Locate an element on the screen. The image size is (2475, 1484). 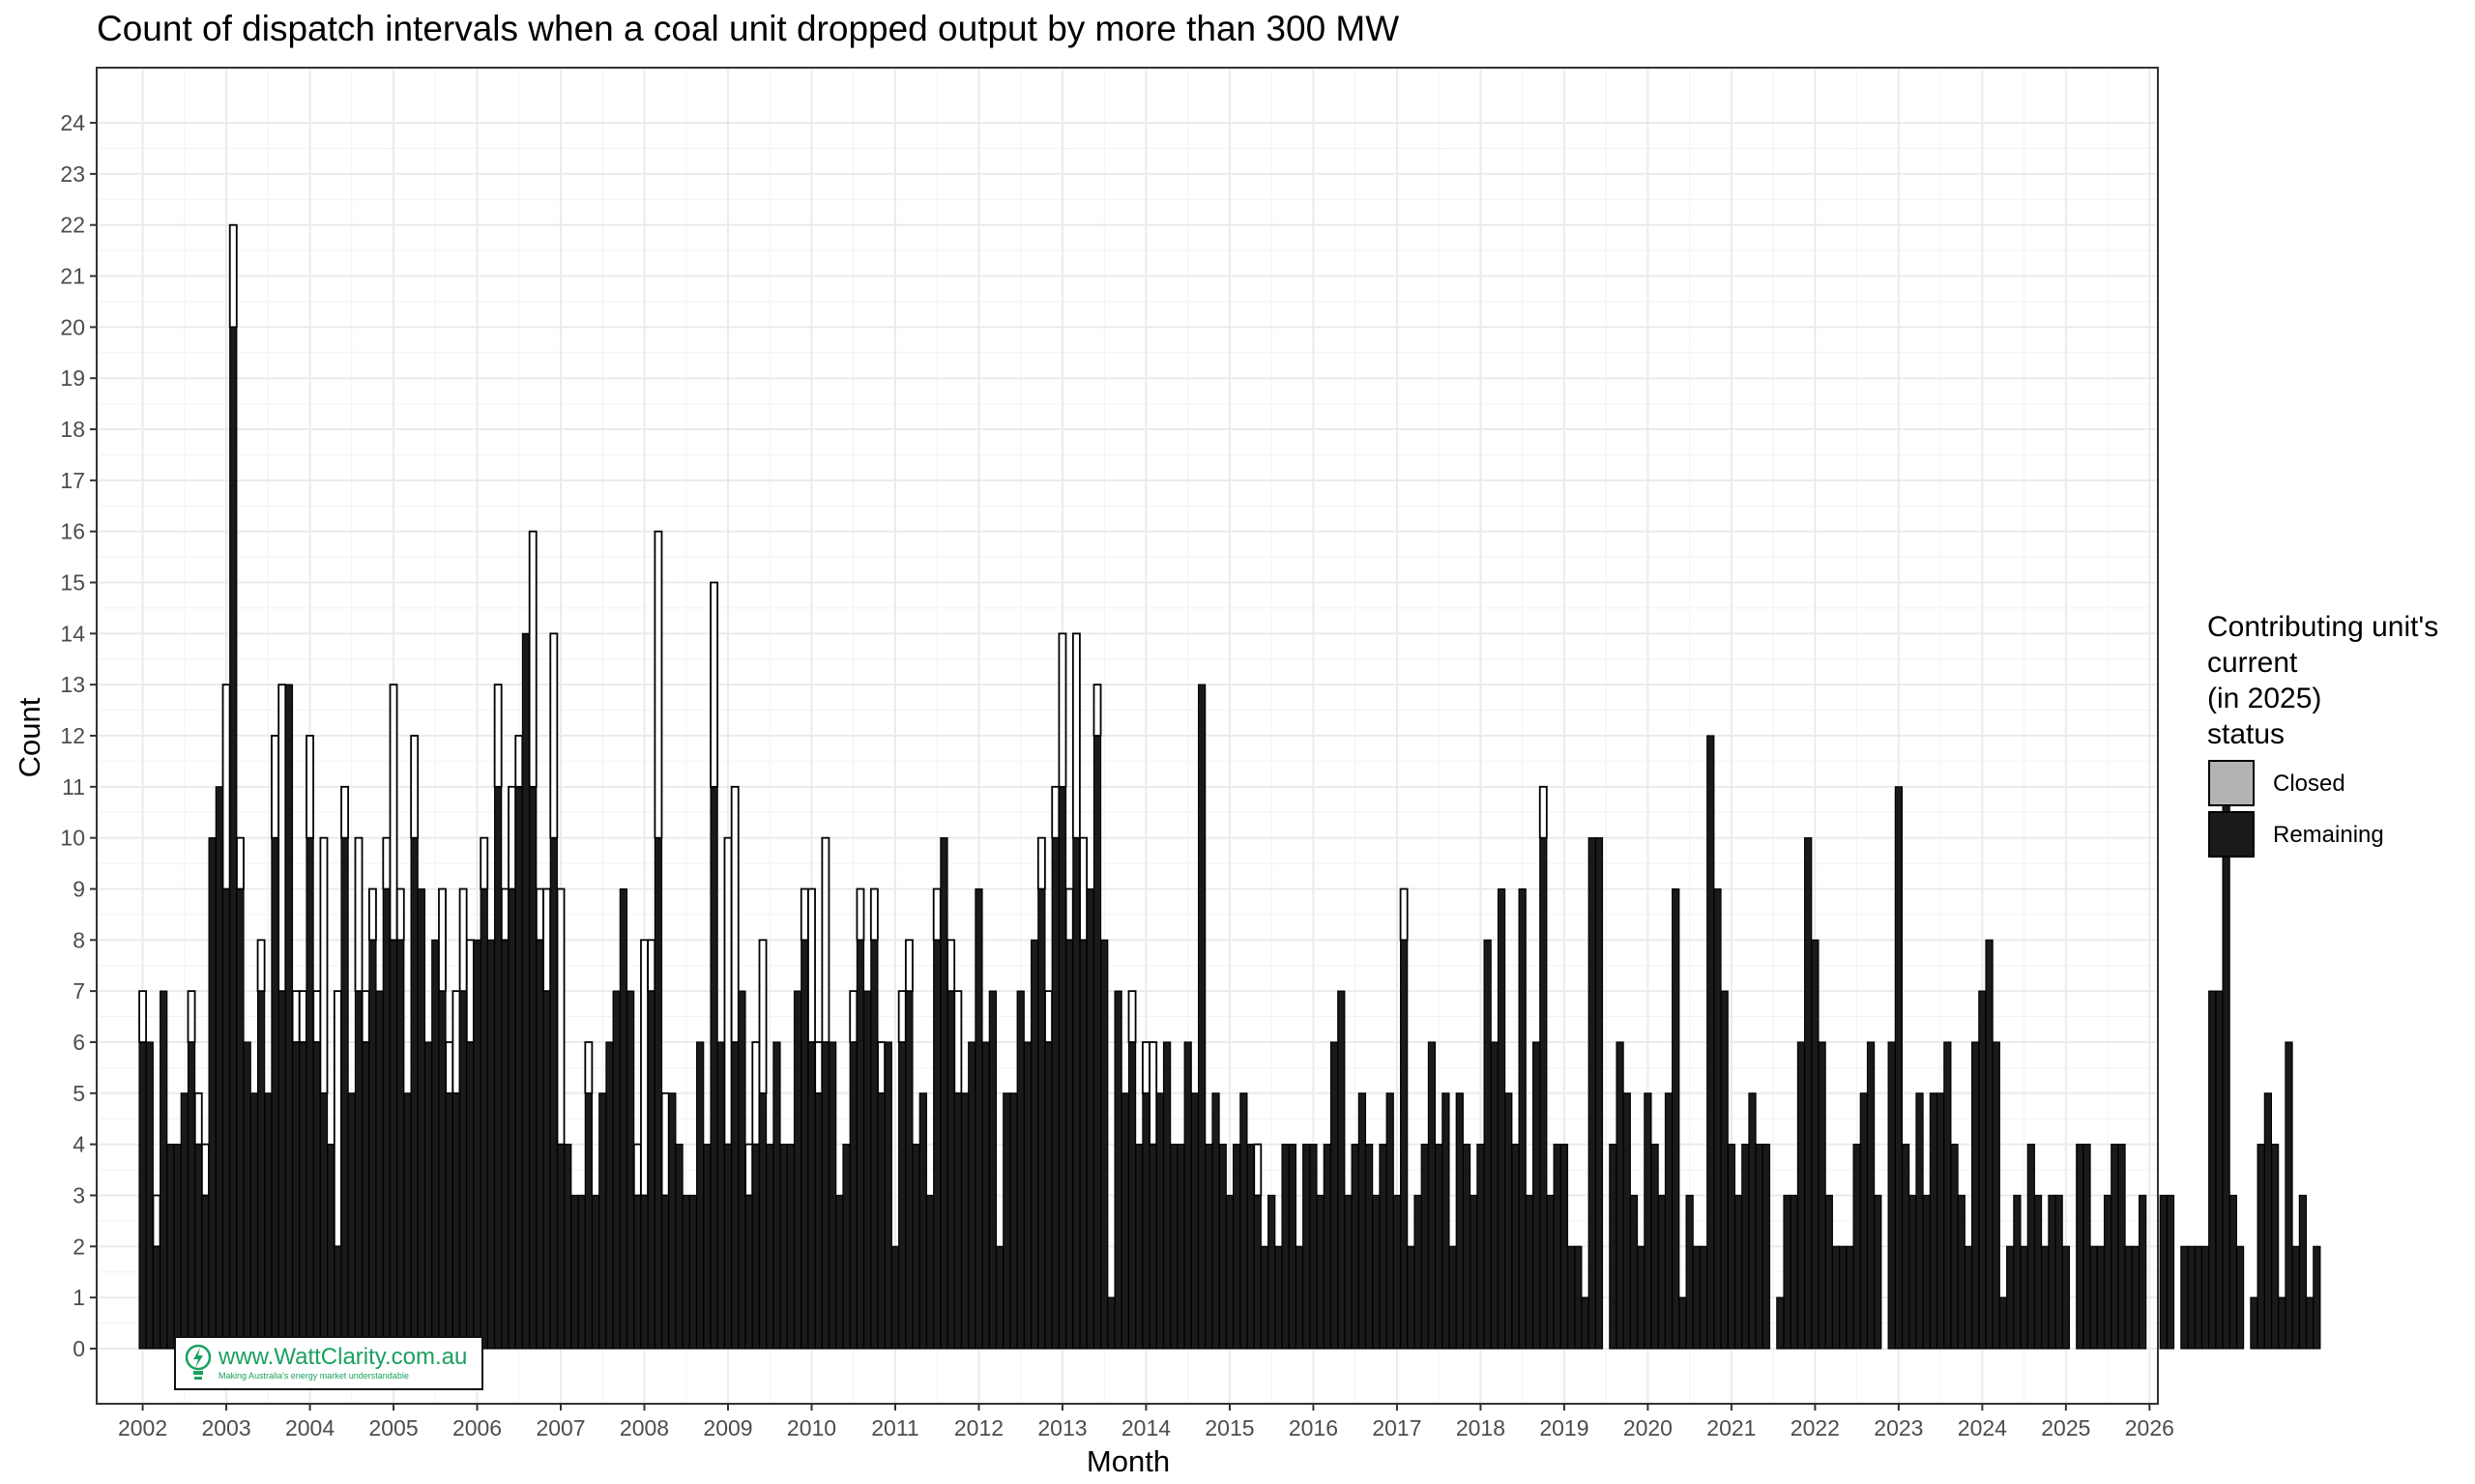
x-tick-label: 2026 is located at coordinates (2149, 1427).